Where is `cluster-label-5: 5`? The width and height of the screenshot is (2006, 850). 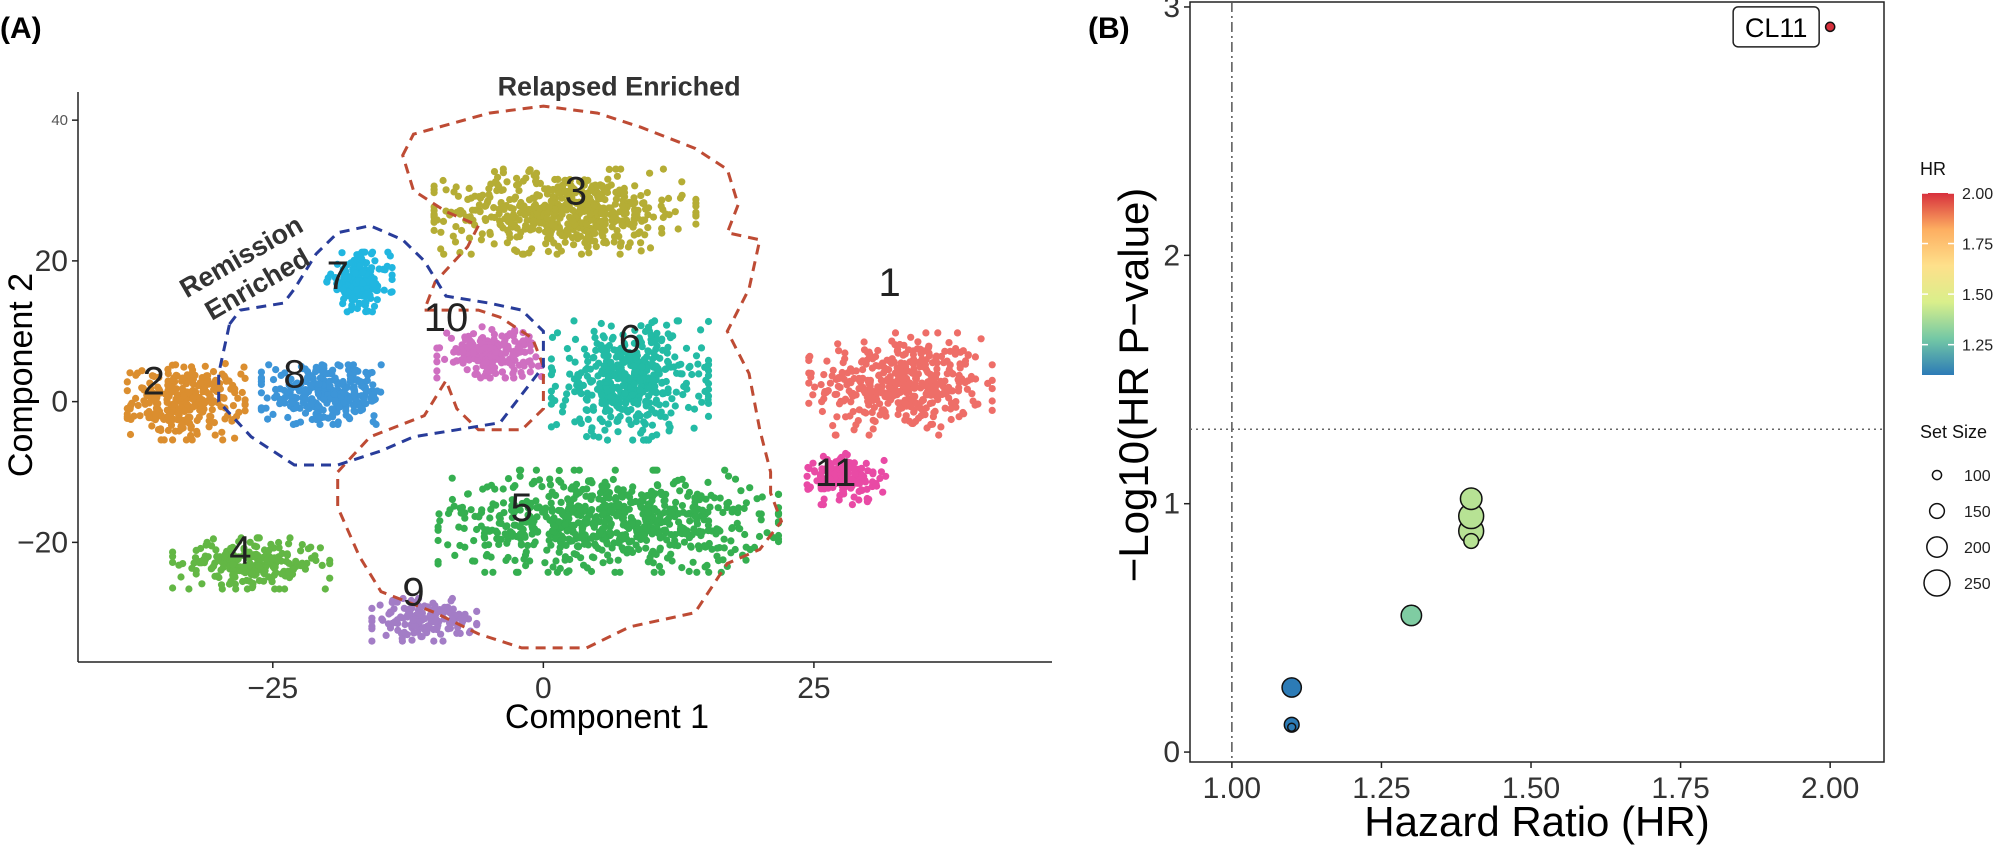 cluster-label-5: 5 is located at coordinates (522, 508).